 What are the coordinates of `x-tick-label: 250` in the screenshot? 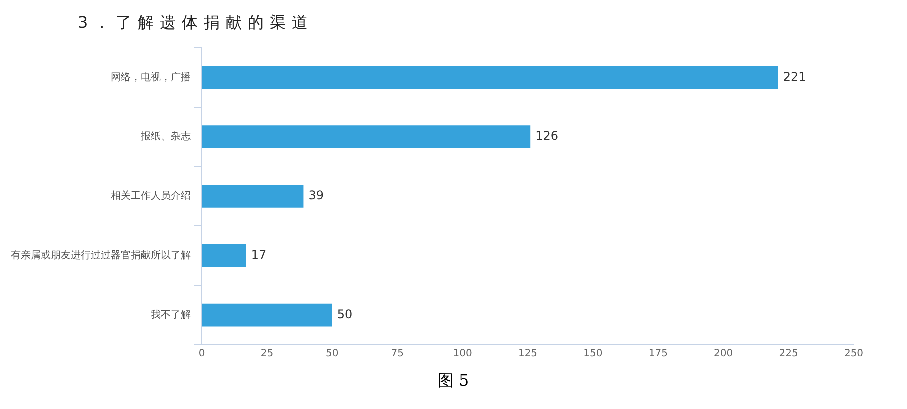 It's located at (854, 354).